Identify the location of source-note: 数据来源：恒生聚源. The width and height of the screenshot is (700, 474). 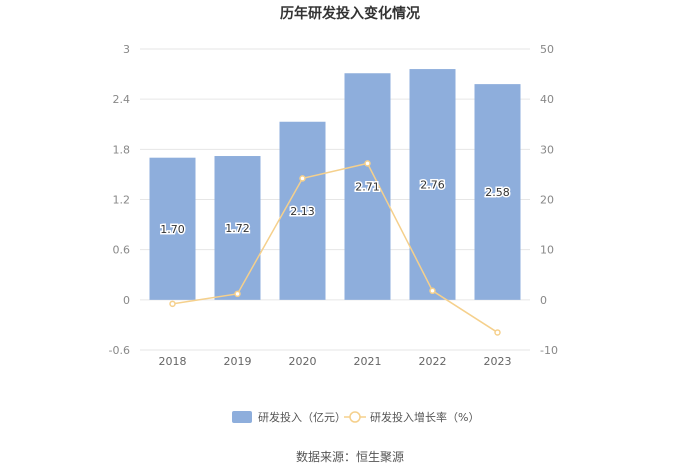
(350, 456).